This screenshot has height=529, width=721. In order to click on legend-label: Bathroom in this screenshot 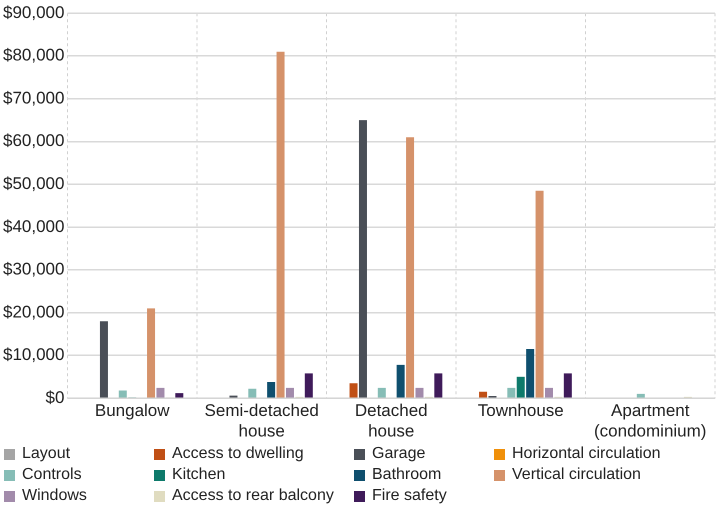, I will do `click(406, 475)`.